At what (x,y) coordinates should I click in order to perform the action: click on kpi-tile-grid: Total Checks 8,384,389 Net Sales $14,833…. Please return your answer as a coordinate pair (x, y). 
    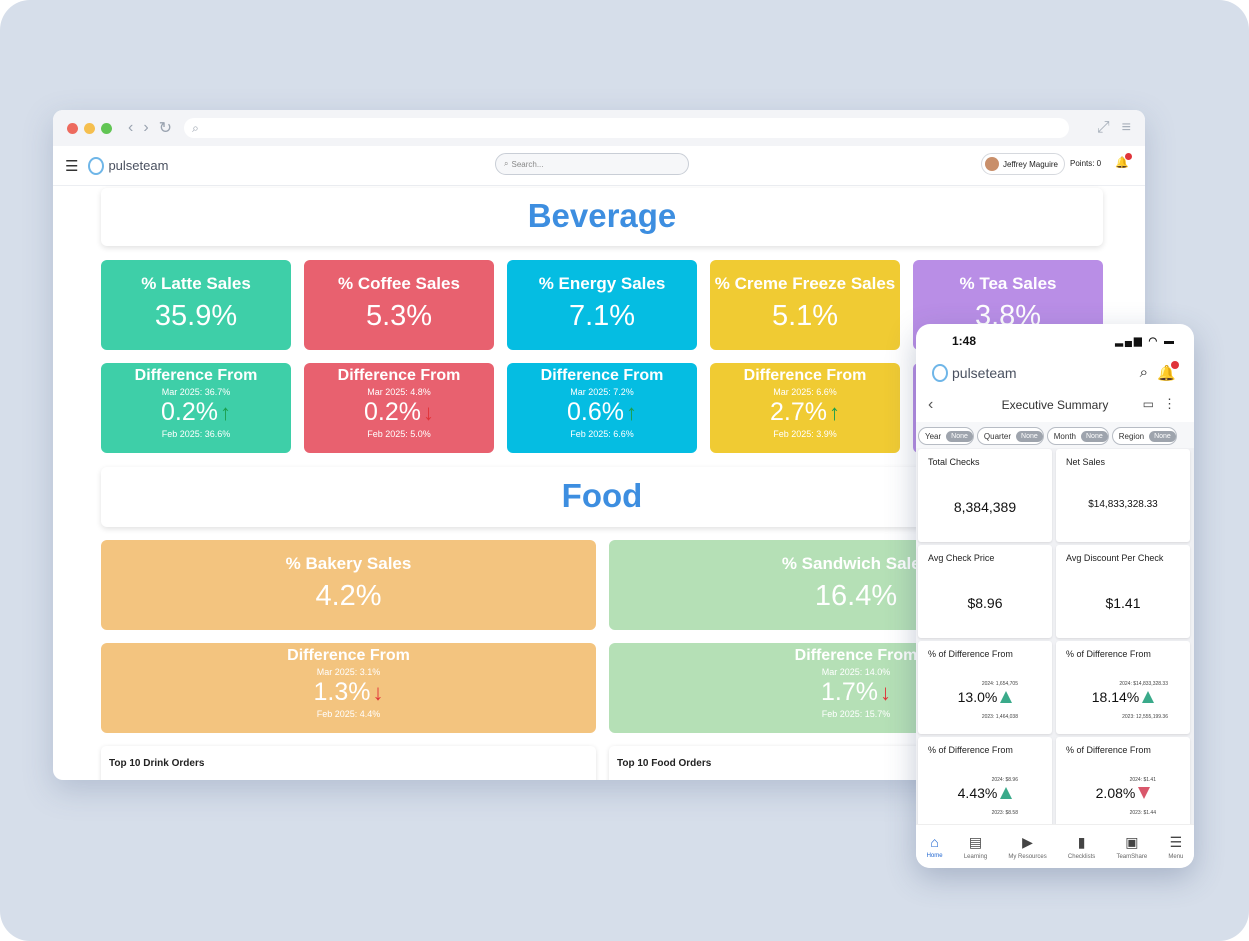
    Looking at the image, I should click on (1055, 639).